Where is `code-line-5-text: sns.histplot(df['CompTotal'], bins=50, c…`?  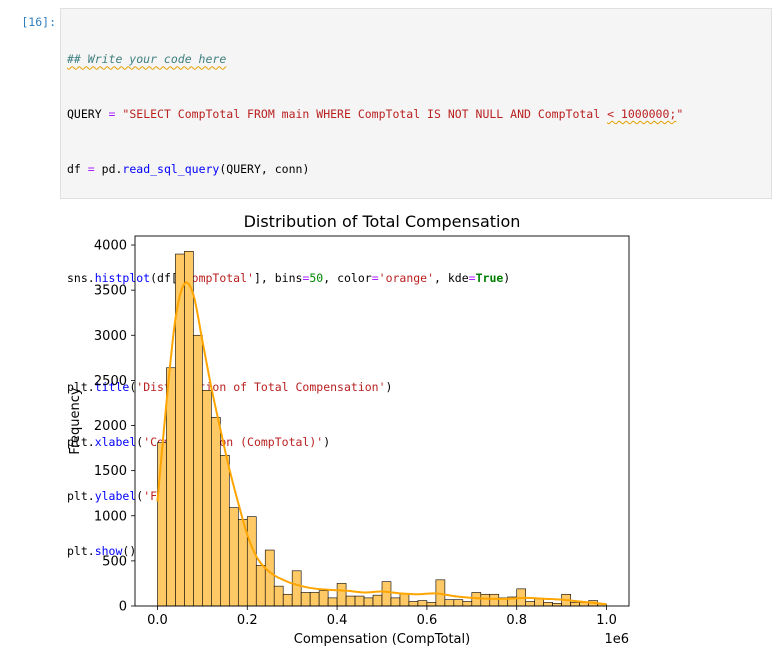
code-line-5-text: sns.histplot(df['CompTotal'], bins=50, c… is located at coordinates (289, 277).